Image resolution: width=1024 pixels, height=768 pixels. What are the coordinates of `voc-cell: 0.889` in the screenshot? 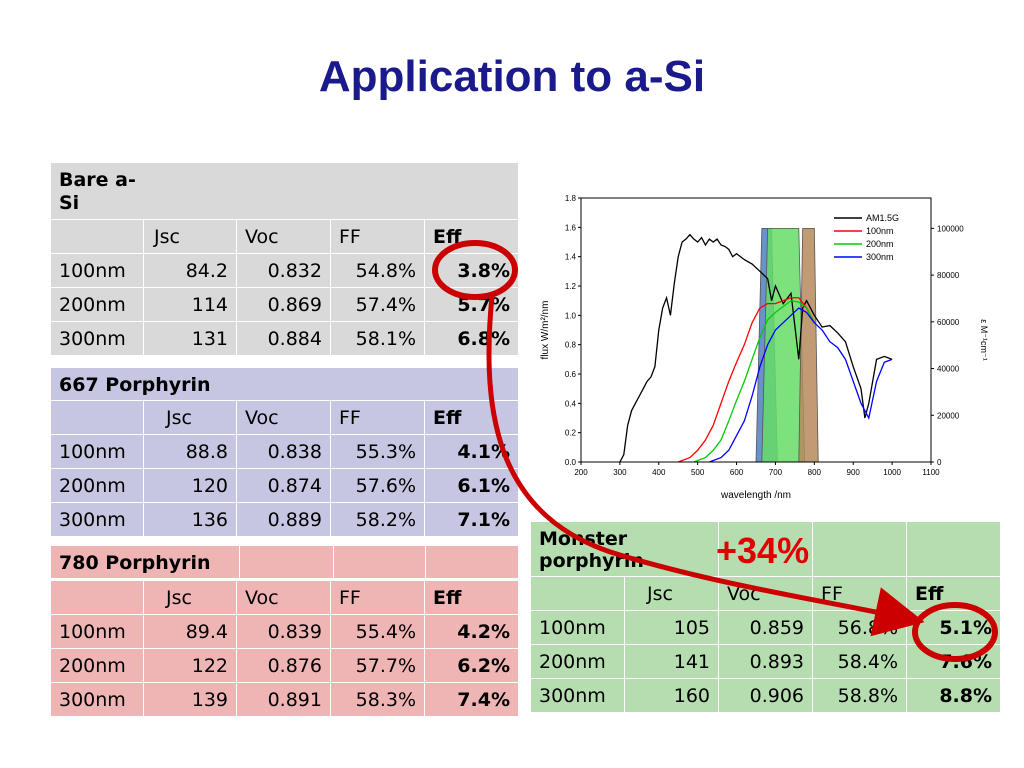 It's located at (283, 519).